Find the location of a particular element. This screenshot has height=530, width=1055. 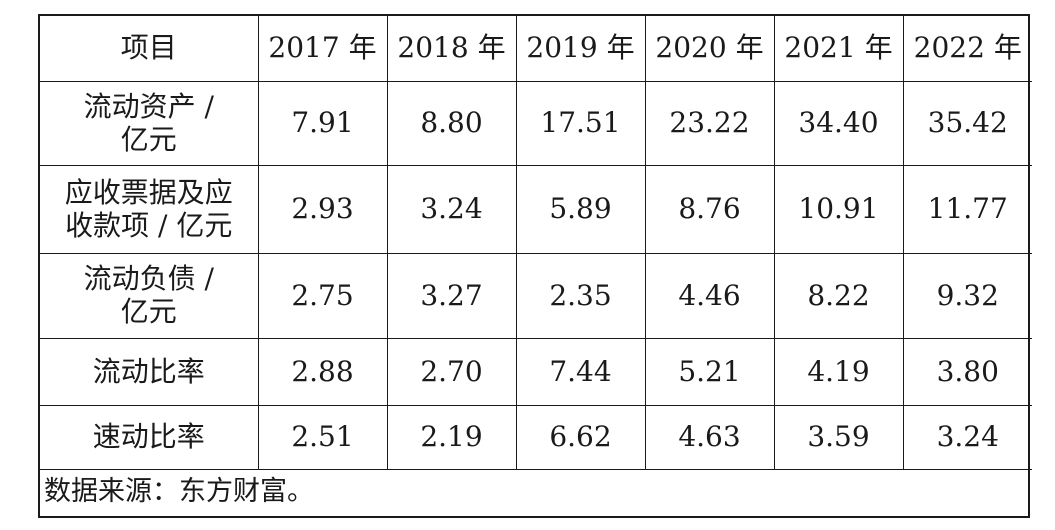

table-cell: 17.51 is located at coordinates (580, 123).